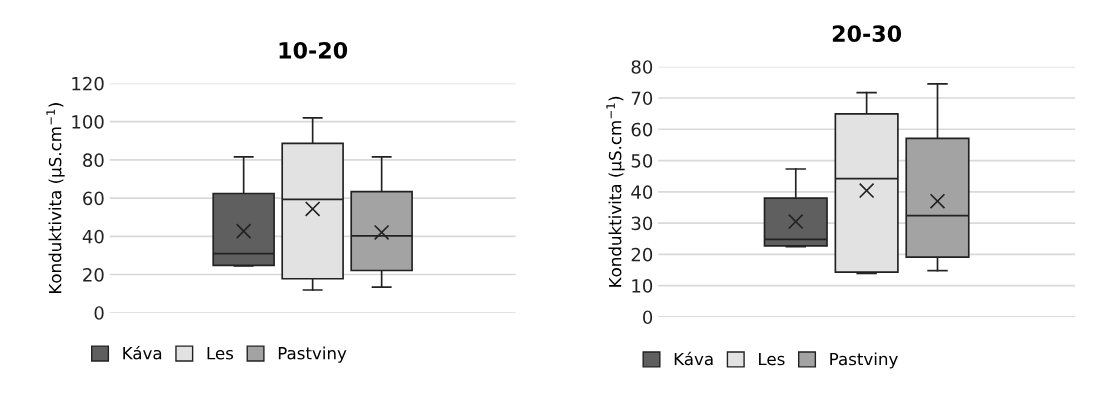 The height and width of the screenshot is (417, 1097). Describe the element at coordinates (642, 98) in the screenshot. I see `y-tick-label: 70` at that location.